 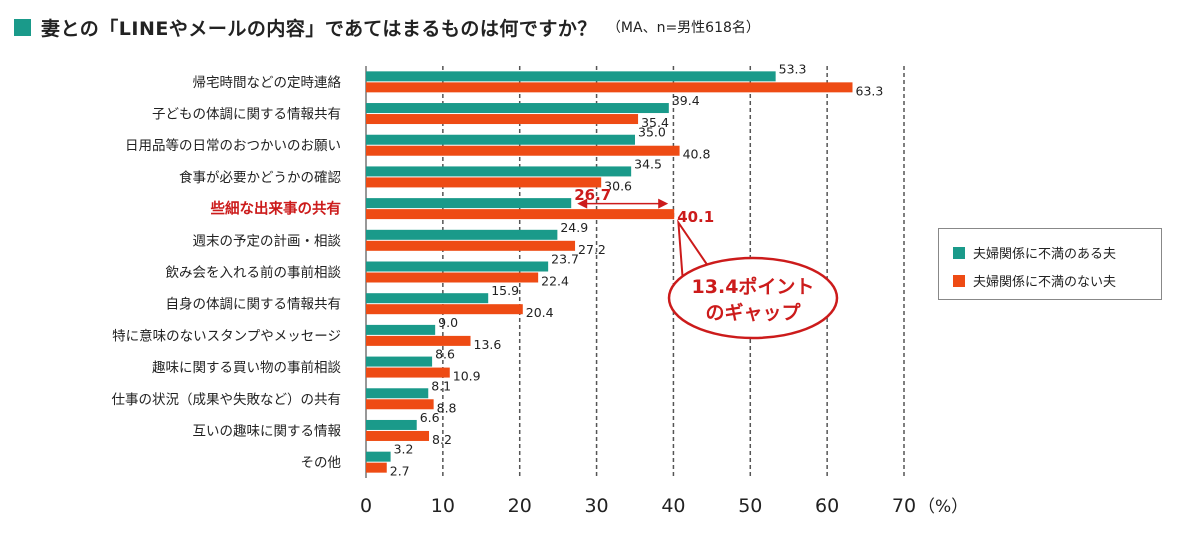 I want to click on x-unit-label: （%）, so click(x=943, y=507).